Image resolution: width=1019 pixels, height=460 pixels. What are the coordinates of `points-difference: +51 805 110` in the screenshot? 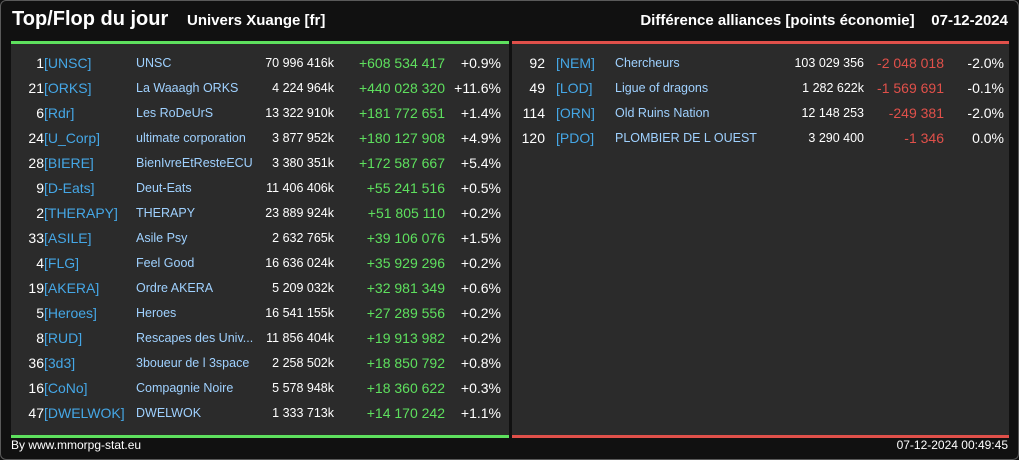 It's located at (406, 213).